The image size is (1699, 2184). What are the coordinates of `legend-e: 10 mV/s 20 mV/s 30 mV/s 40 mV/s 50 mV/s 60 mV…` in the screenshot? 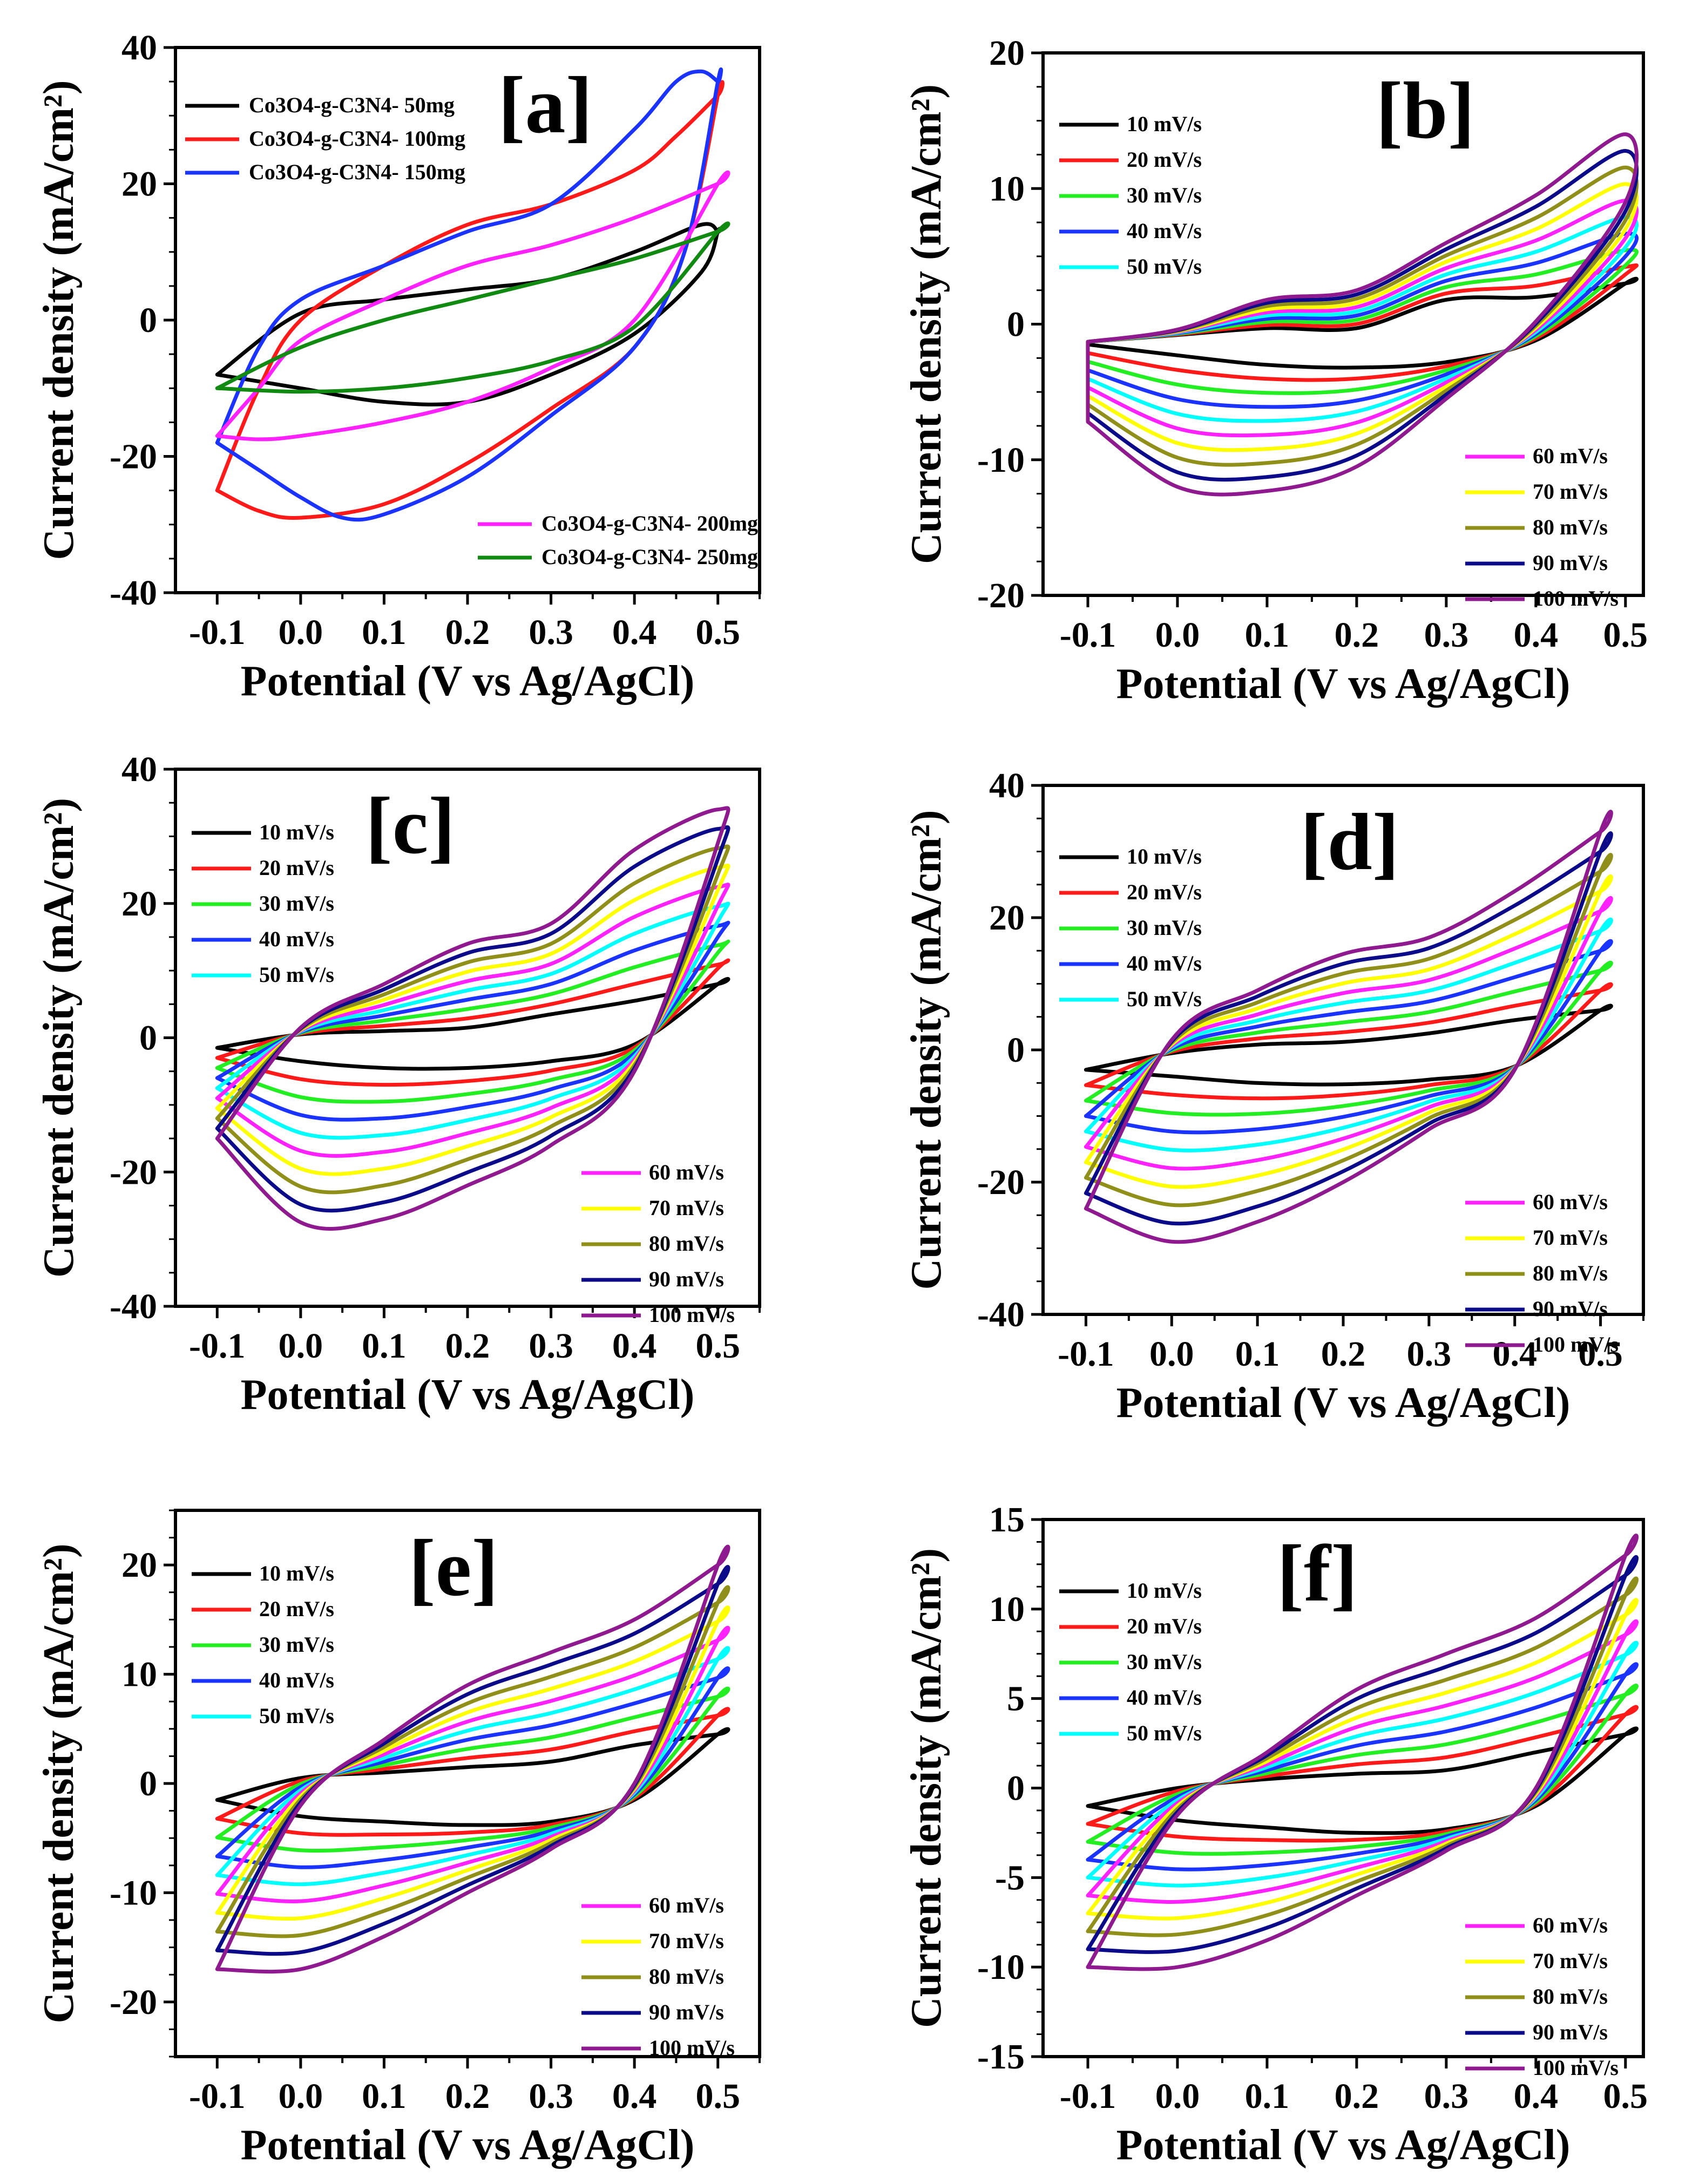 It's located at (463, 1811).